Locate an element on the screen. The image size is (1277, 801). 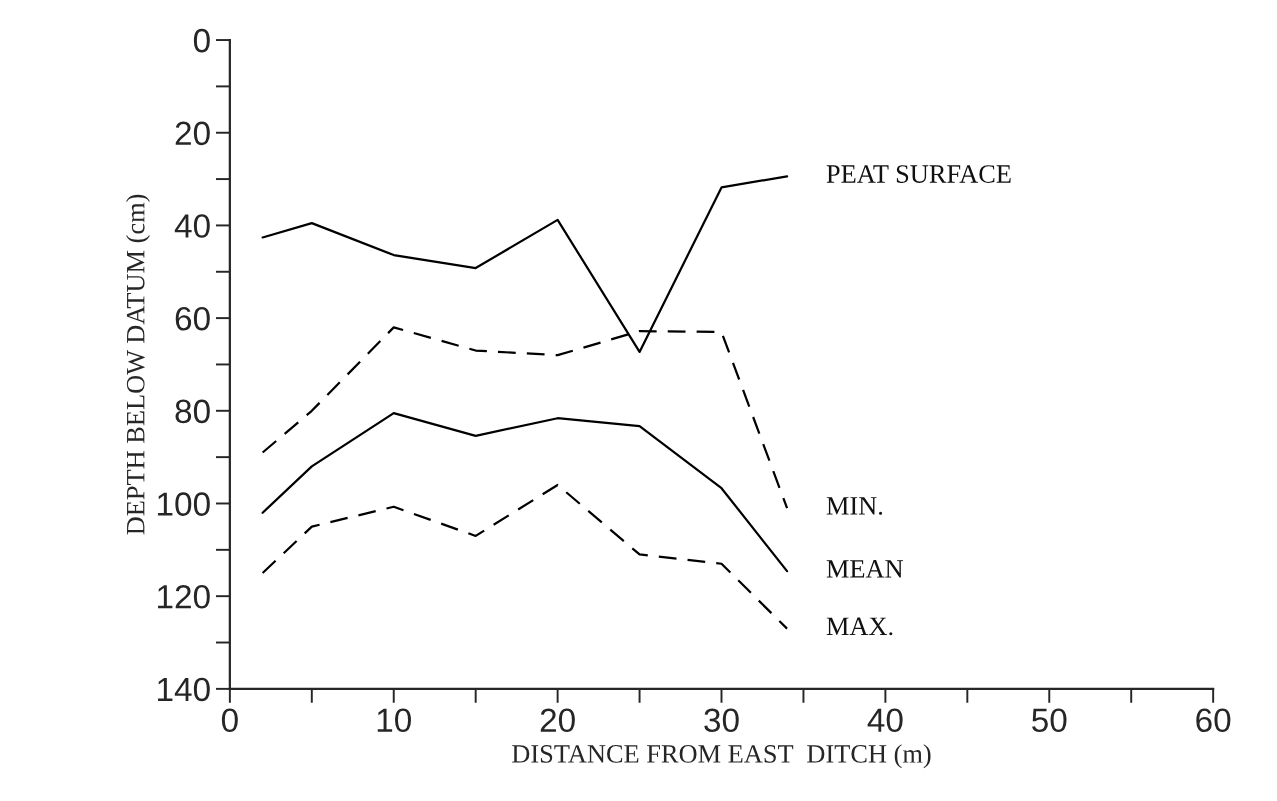
y-tick-label: 80 is located at coordinates (192, 411).